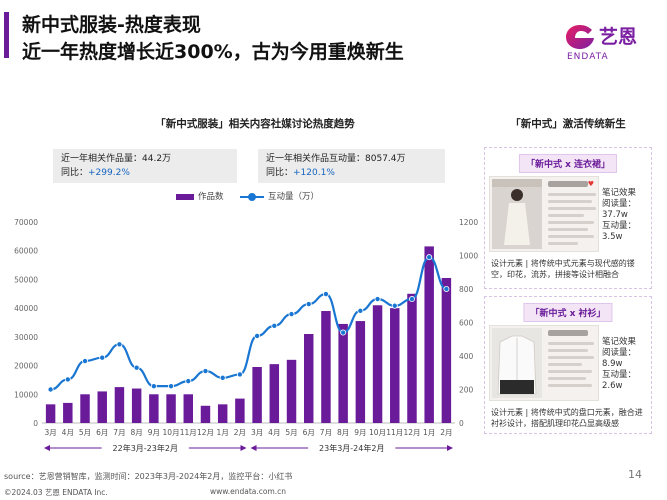 Image resolution: width=667 pixels, height=500 pixels. I want to click on read-label: 阅读量：, so click(619, 204).